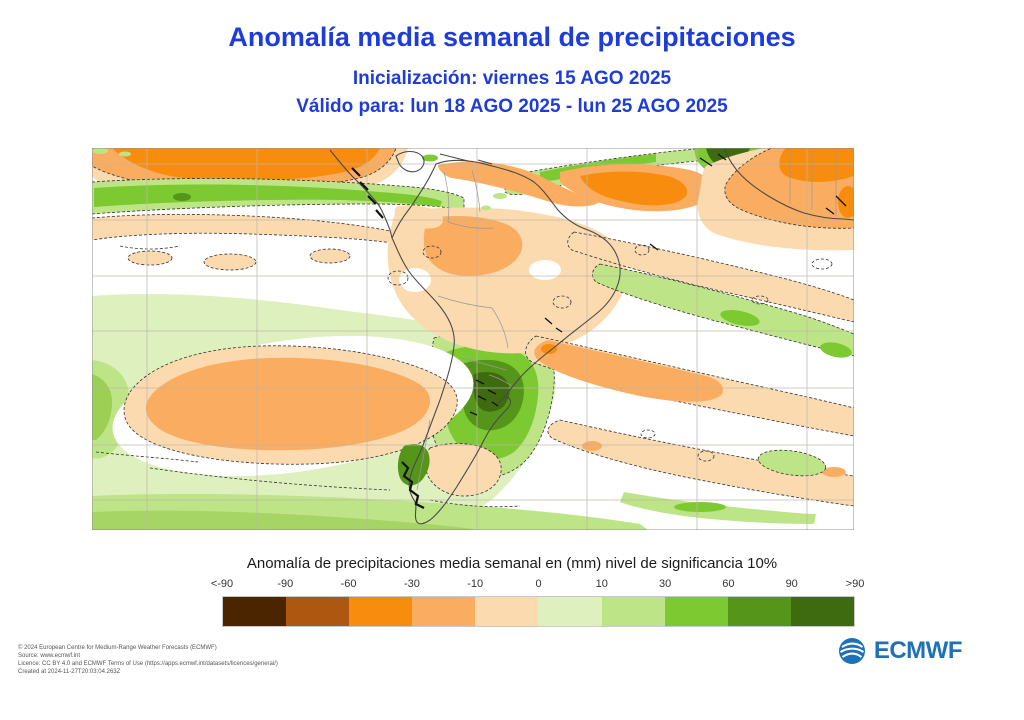  Describe the element at coordinates (268, 195) in the screenshot. I see `region-green-band-core` at that location.